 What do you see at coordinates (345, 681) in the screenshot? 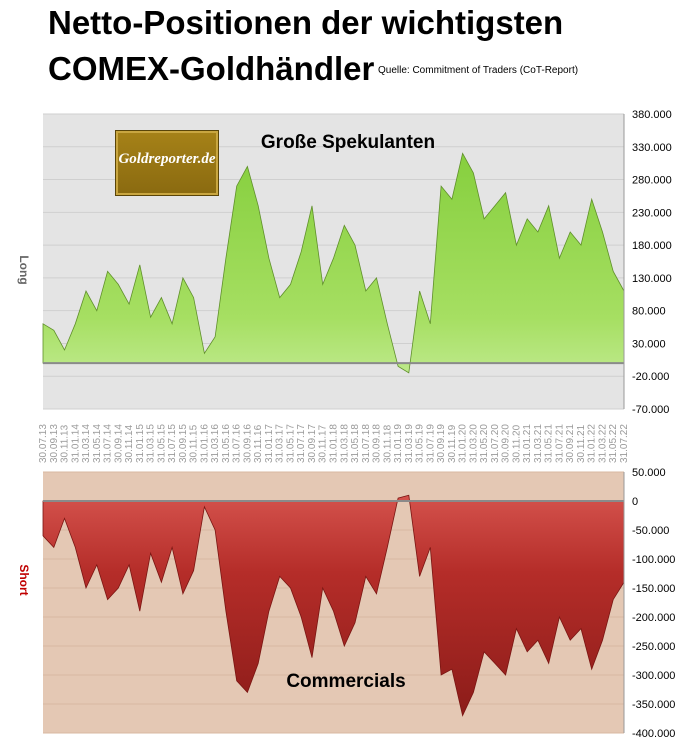
I see `series-label-commercials: Commercials` at bounding box center [345, 681].